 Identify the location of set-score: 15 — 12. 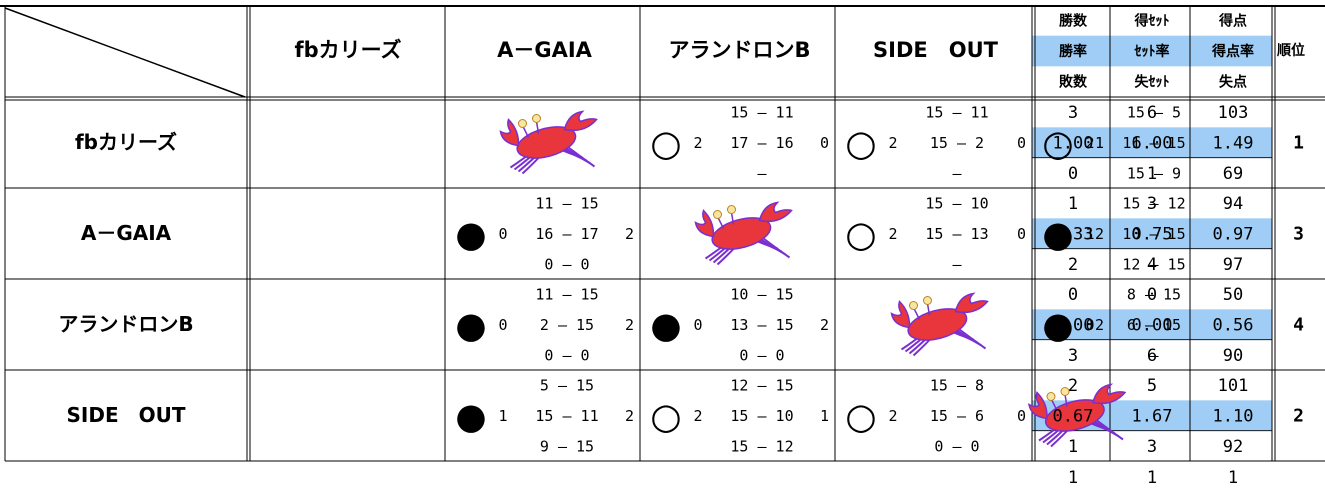
(761, 446).